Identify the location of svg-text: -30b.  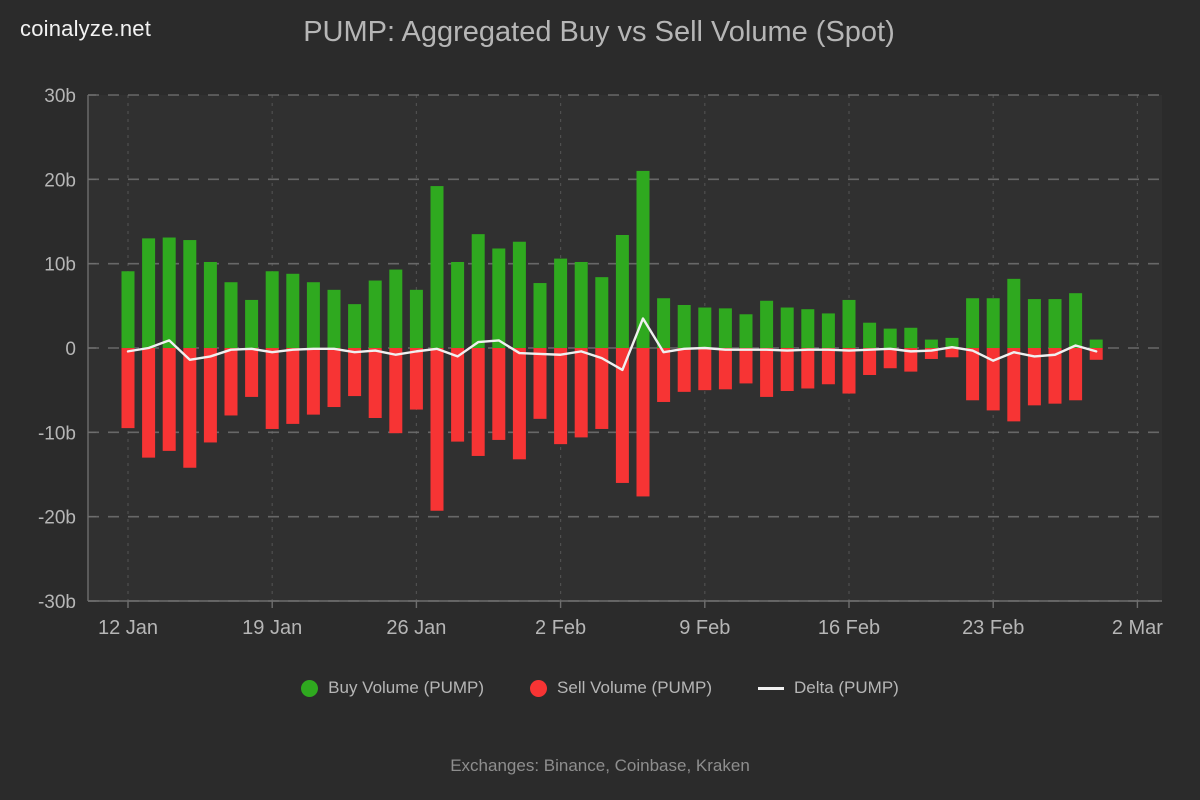
(57, 602).